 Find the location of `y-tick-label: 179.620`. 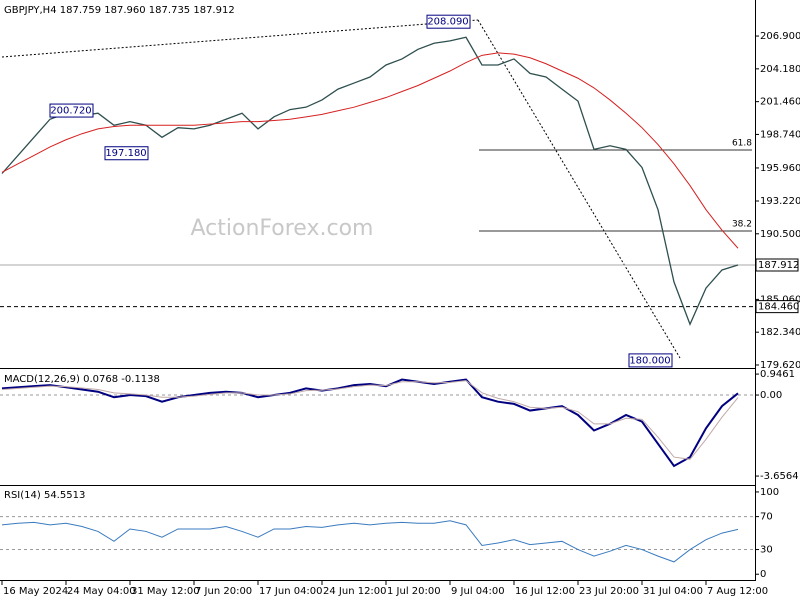

y-tick-label: 179.620 is located at coordinates (780, 365).